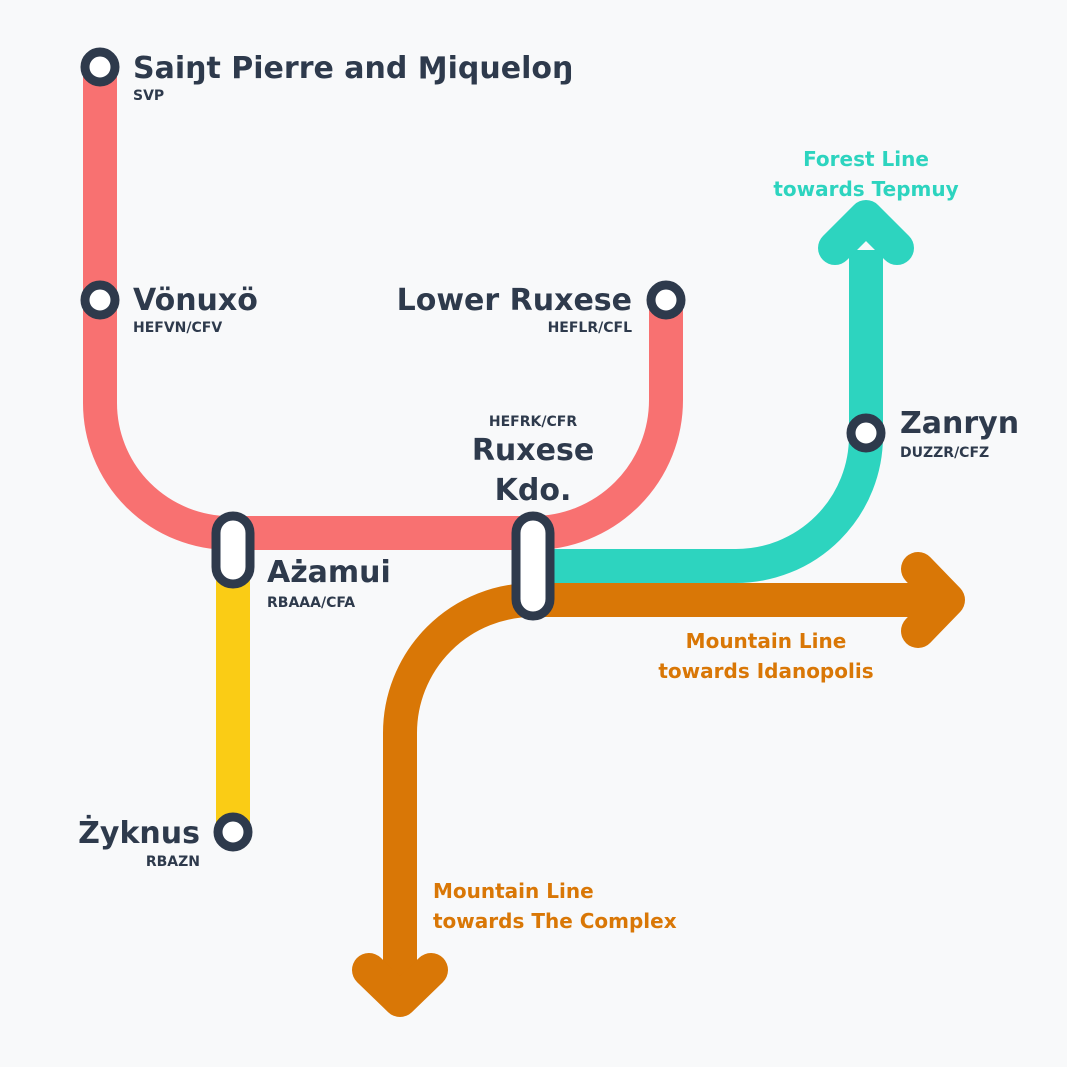 The width and height of the screenshot is (1067, 1067). I want to click on station-code: RBAAA/CFA, so click(311, 603).